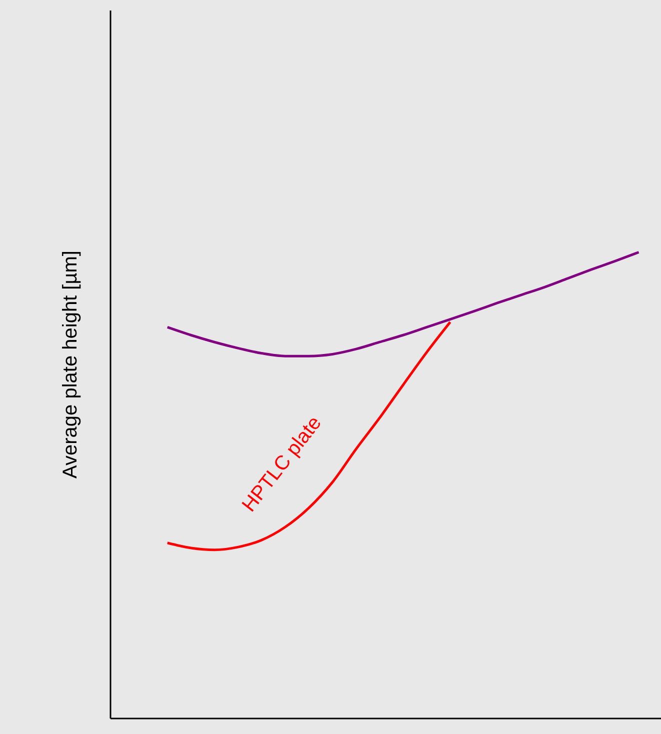 The height and width of the screenshot is (734, 661). What do you see at coordinates (71, 364) in the screenshot?
I see `y-axis-title: Average plate height [µm]` at bounding box center [71, 364].